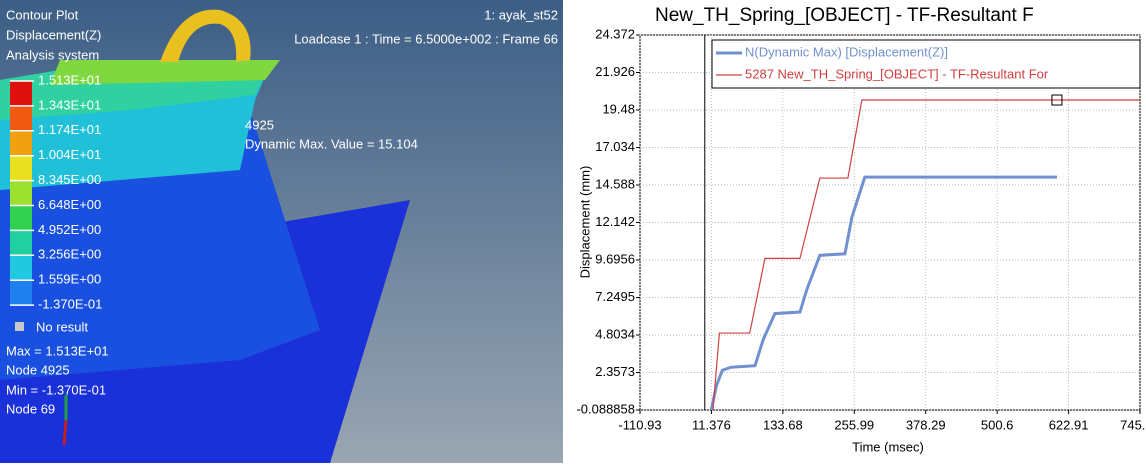  Describe the element at coordinates (639, 424) in the screenshot. I see `x-tick-label: -110.93` at that location.